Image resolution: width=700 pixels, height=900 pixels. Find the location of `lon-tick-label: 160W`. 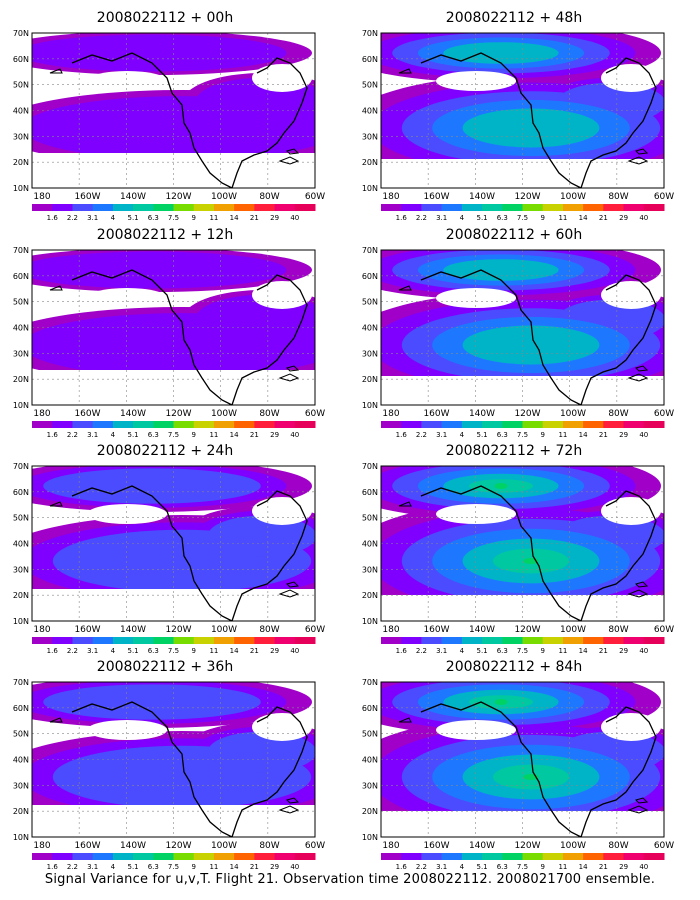

lon-tick-label: 160W is located at coordinates (87, 414).